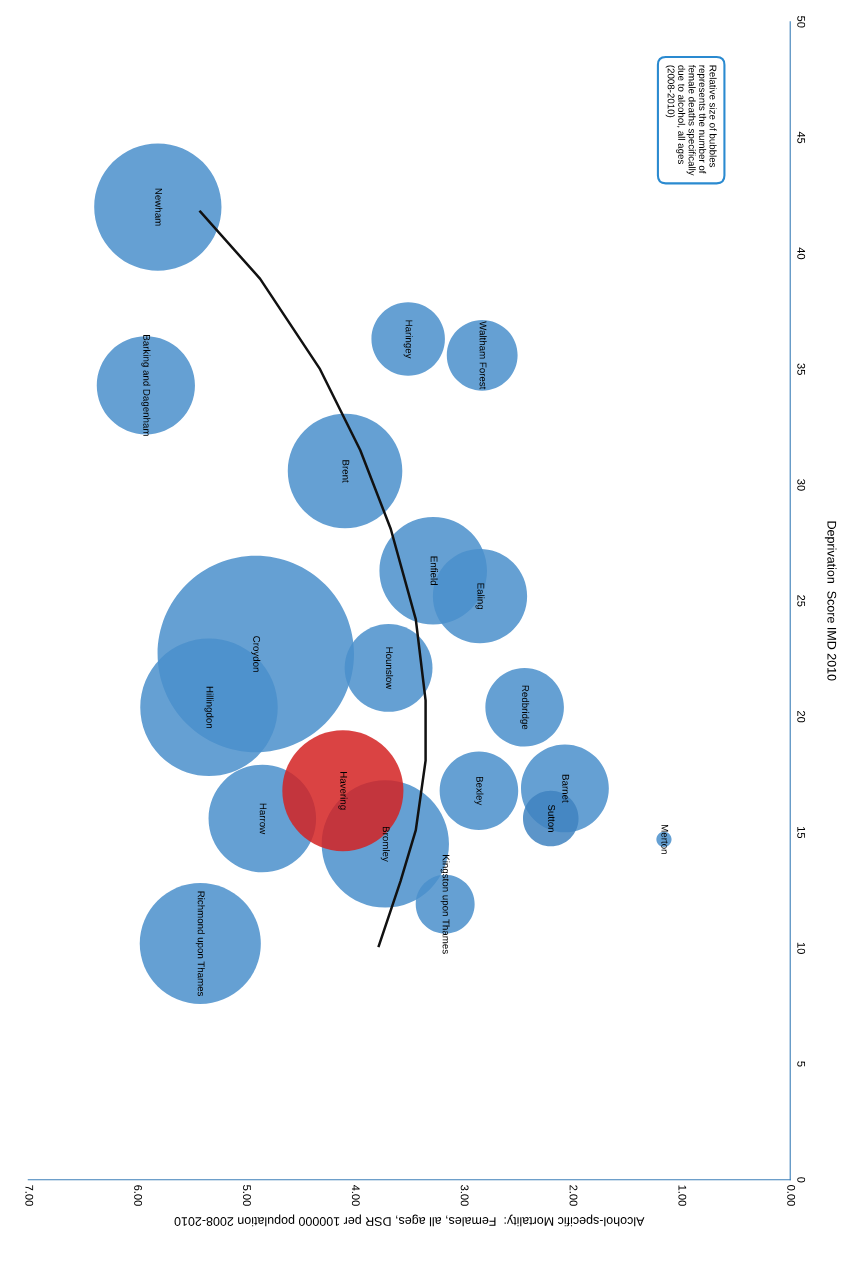 Image resolution: width=858 pixels, height=1281 pixels. What do you see at coordinates (691, 120) in the screenshot?
I see `annotation: Relative size of bubbles represents the number of female deaths specifically due to alcohol, all ages (2008-2010)` at bounding box center [691, 120].